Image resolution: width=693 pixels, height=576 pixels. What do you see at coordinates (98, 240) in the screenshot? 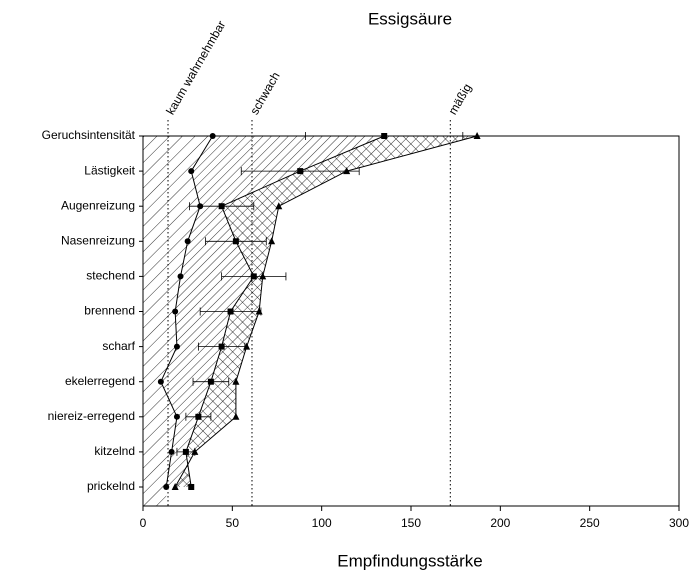
I see `category-label: Nasenreizung` at bounding box center [98, 240].